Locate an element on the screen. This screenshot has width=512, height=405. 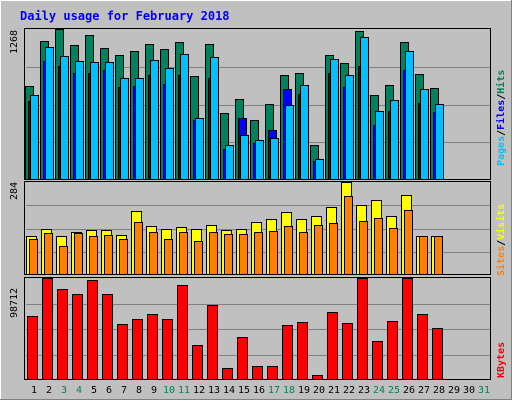
legend-pages: Pages is located at coordinates (501, 151).